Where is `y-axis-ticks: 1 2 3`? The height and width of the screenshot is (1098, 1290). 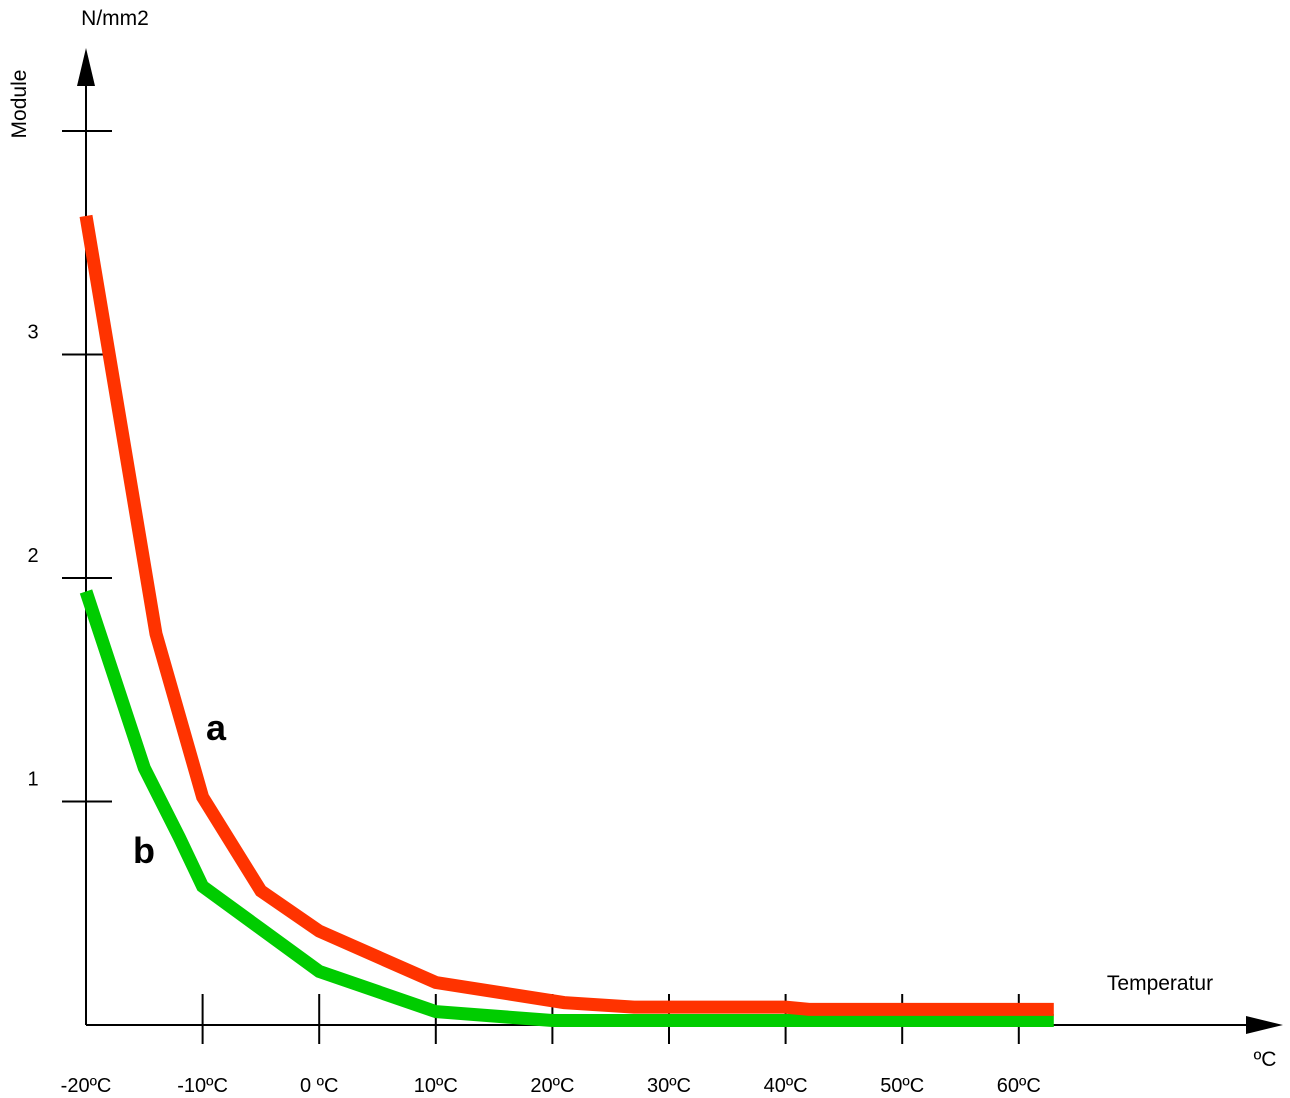
y-axis-ticks: 1 2 3 is located at coordinates (69, 466).